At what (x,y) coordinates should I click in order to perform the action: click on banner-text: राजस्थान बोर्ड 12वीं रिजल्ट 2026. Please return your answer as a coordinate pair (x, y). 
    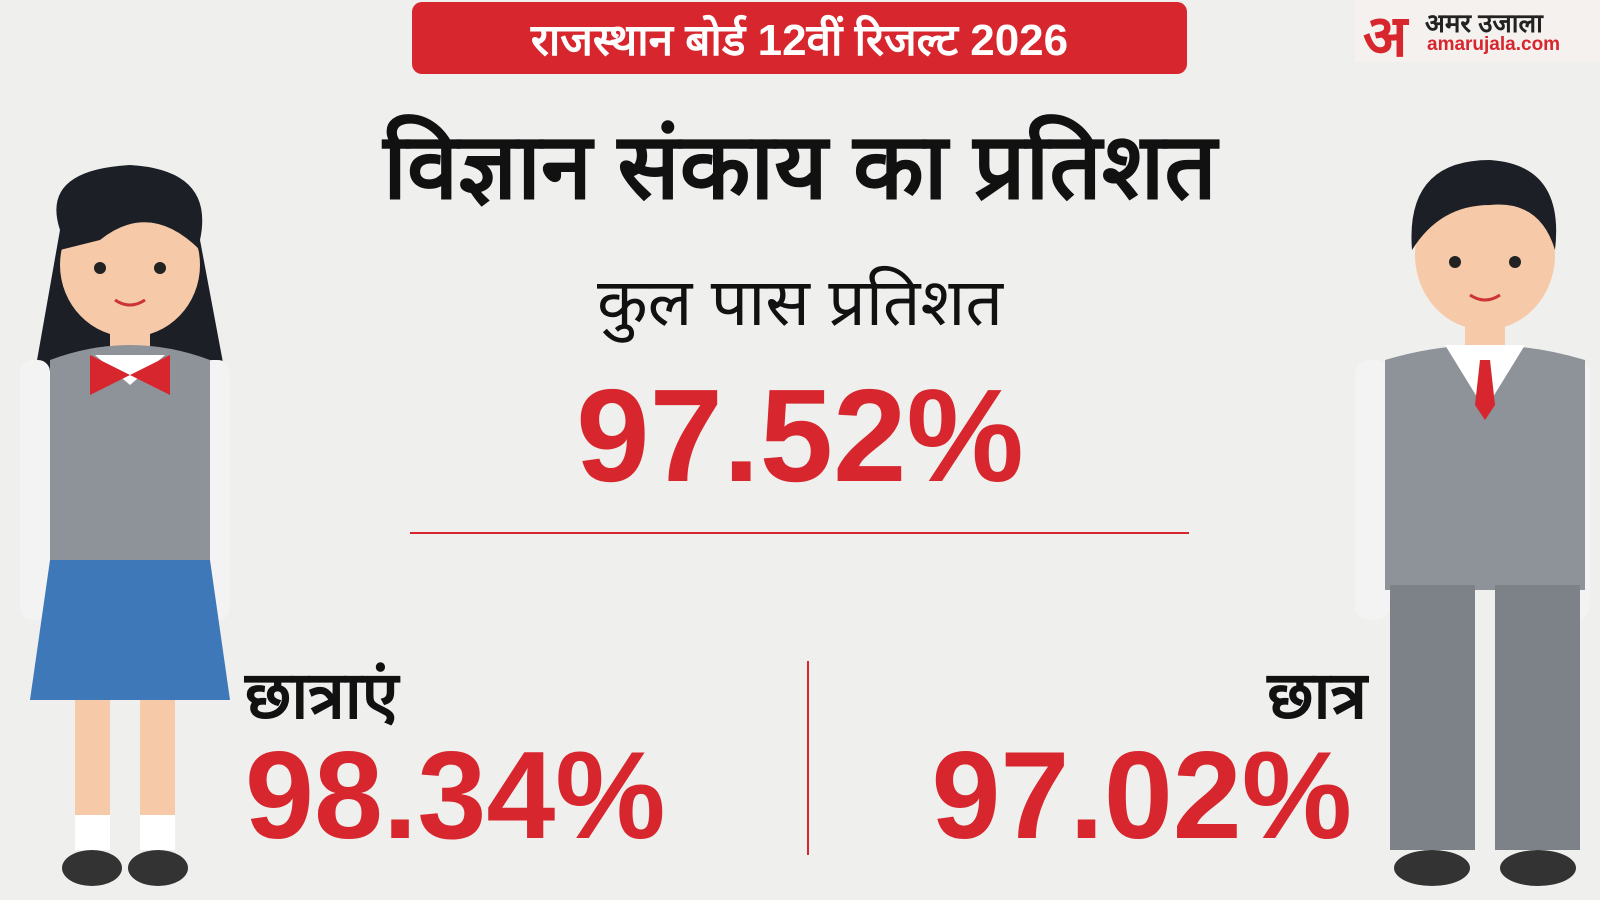
    Looking at the image, I should click on (799, 40).